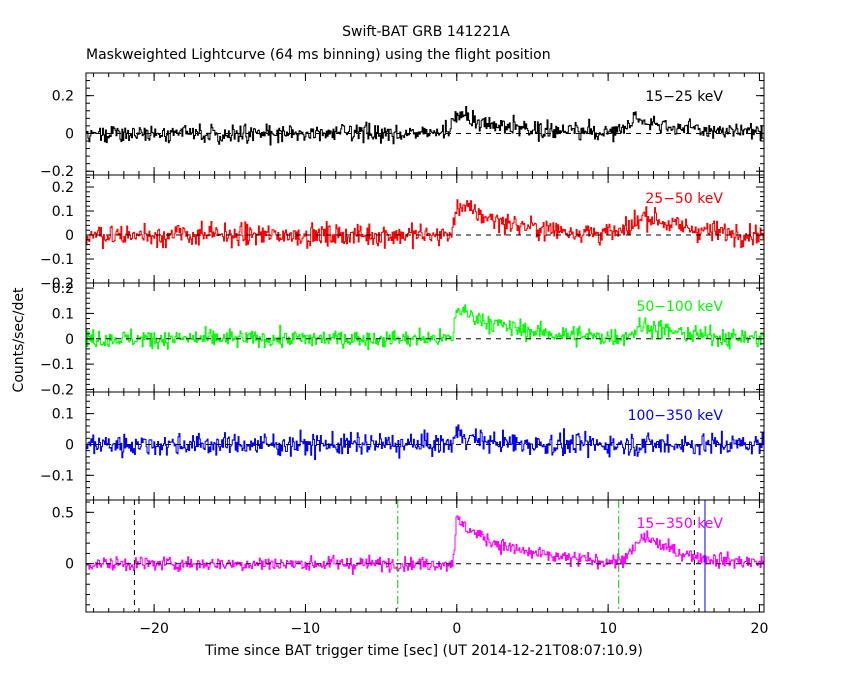 This screenshot has height=680, width=850. What do you see at coordinates (63, 314) in the screenshot?
I see `y-tick-label-2-3: 0.1` at bounding box center [63, 314].